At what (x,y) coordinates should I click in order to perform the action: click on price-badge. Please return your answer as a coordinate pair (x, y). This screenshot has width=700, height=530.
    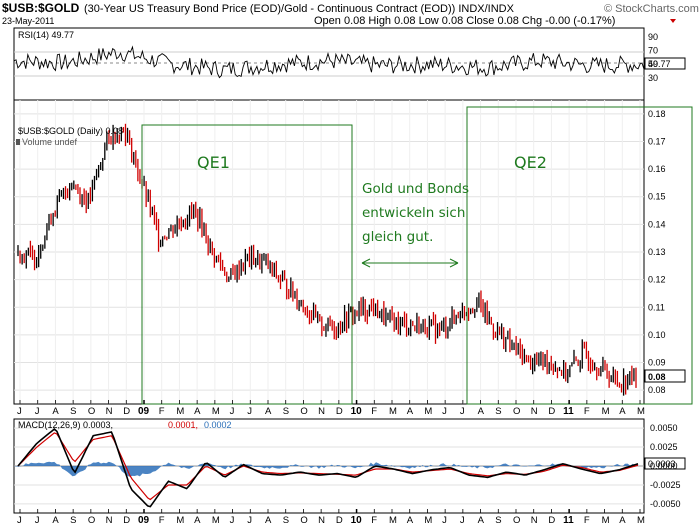
    Looking at the image, I should click on (665, 376).